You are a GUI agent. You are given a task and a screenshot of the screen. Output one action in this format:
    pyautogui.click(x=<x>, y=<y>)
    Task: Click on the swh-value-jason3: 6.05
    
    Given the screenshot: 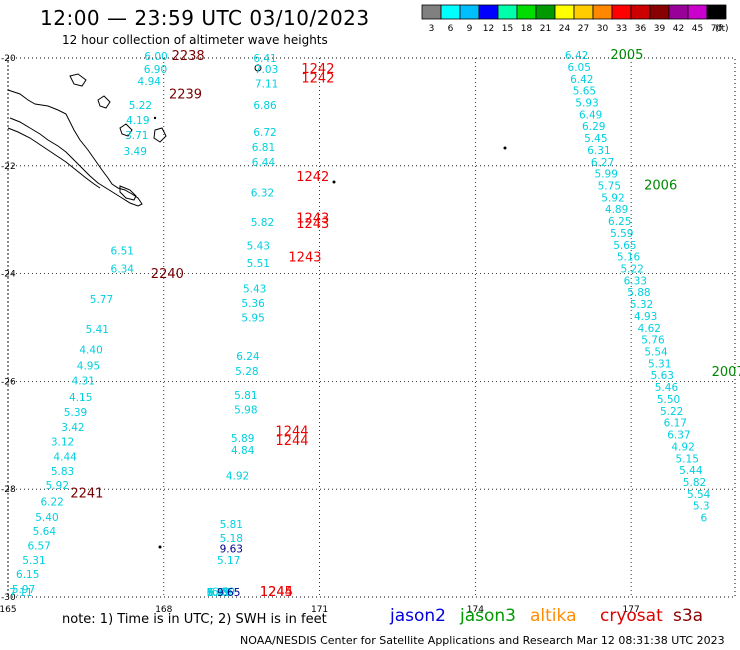 What is the action you would take?
    pyautogui.click(x=579, y=68)
    